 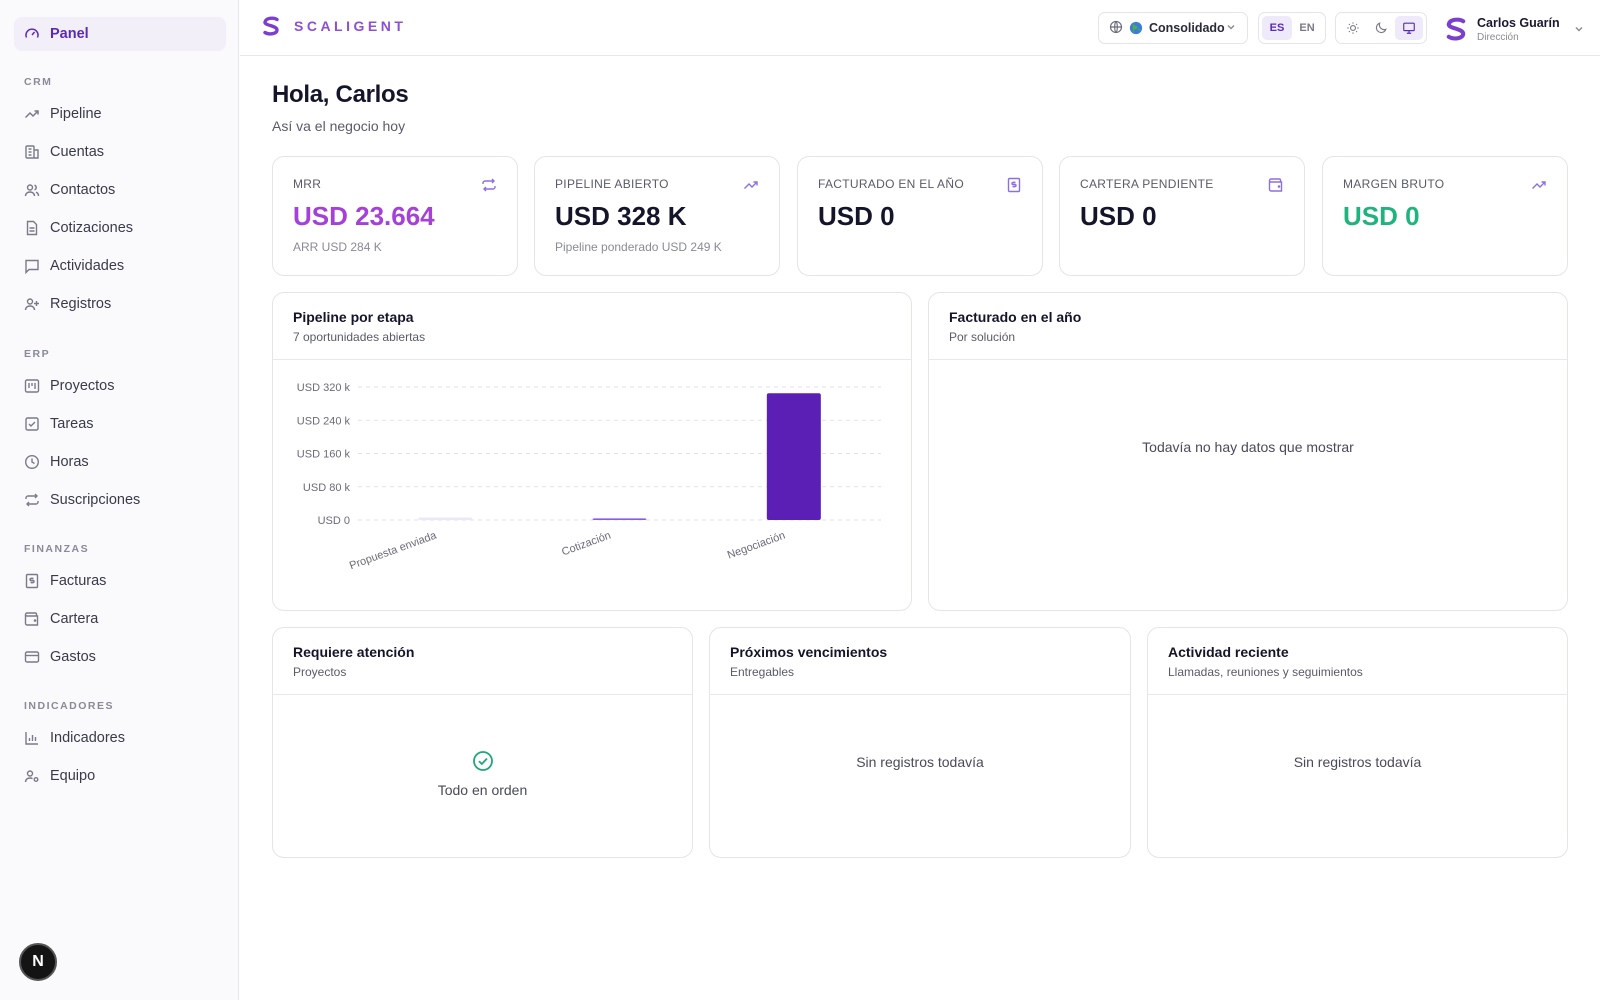 I want to click on sidebar-item-label: Actividades, so click(x=87, y=266).